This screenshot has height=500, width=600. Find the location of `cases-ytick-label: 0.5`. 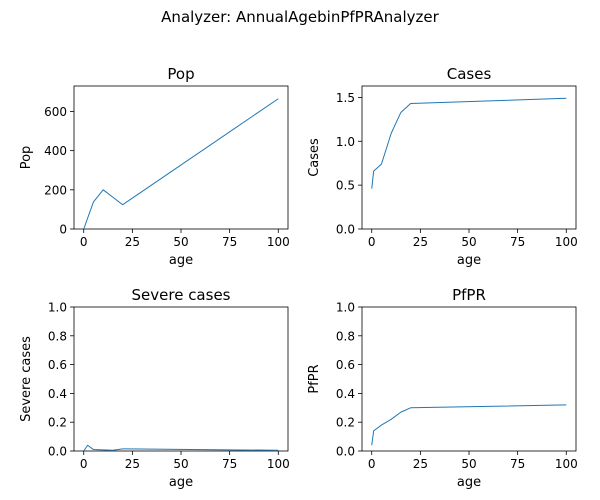

cases-ytick-label: 0.5 is located at coordinates (345, 186).